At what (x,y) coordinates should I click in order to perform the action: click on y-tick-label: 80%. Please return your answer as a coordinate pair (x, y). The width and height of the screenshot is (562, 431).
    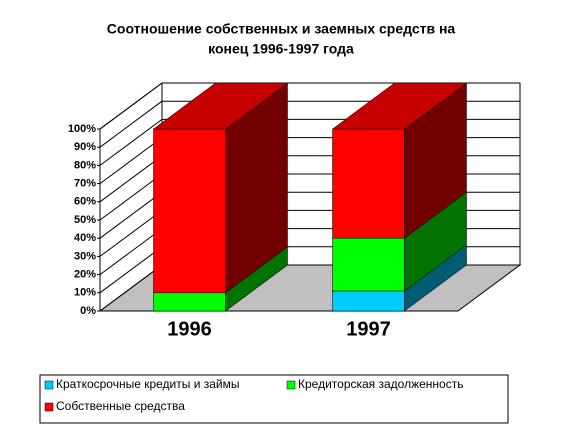
    Looking at the image, I should click on (85, 165).